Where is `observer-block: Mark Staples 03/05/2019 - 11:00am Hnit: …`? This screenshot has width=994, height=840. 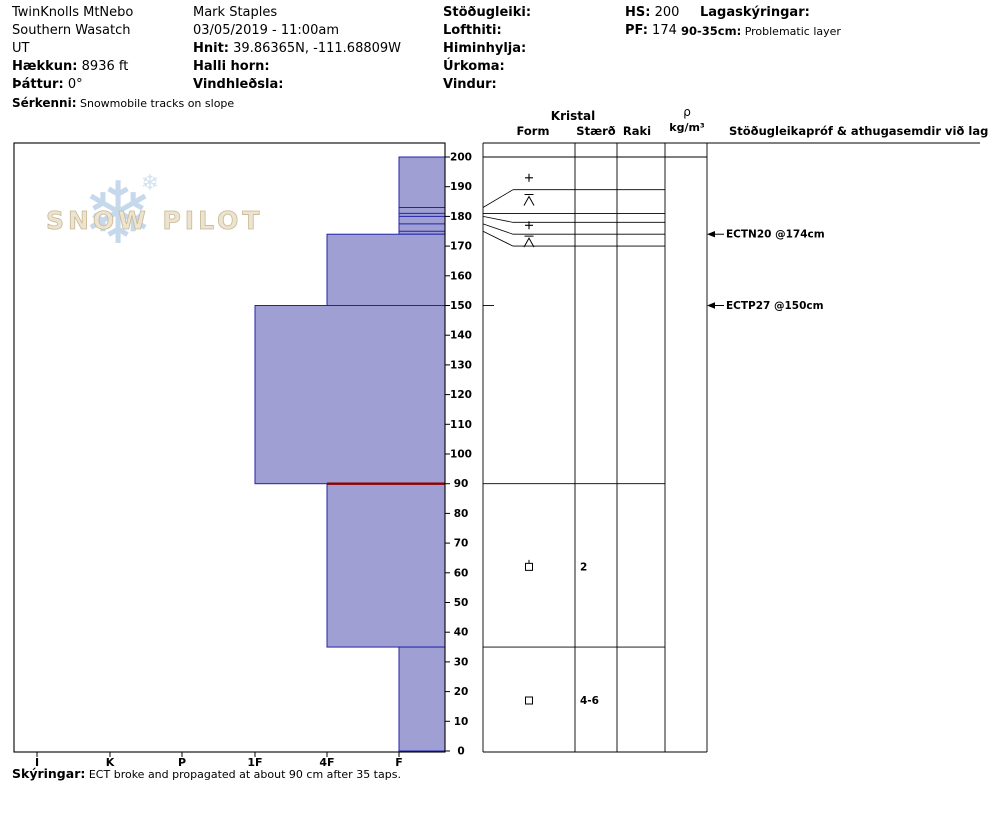 observer-block: Mark Staples 03/05/2019 - 11:00am Hnit: … is located at coordinates (297, 49).